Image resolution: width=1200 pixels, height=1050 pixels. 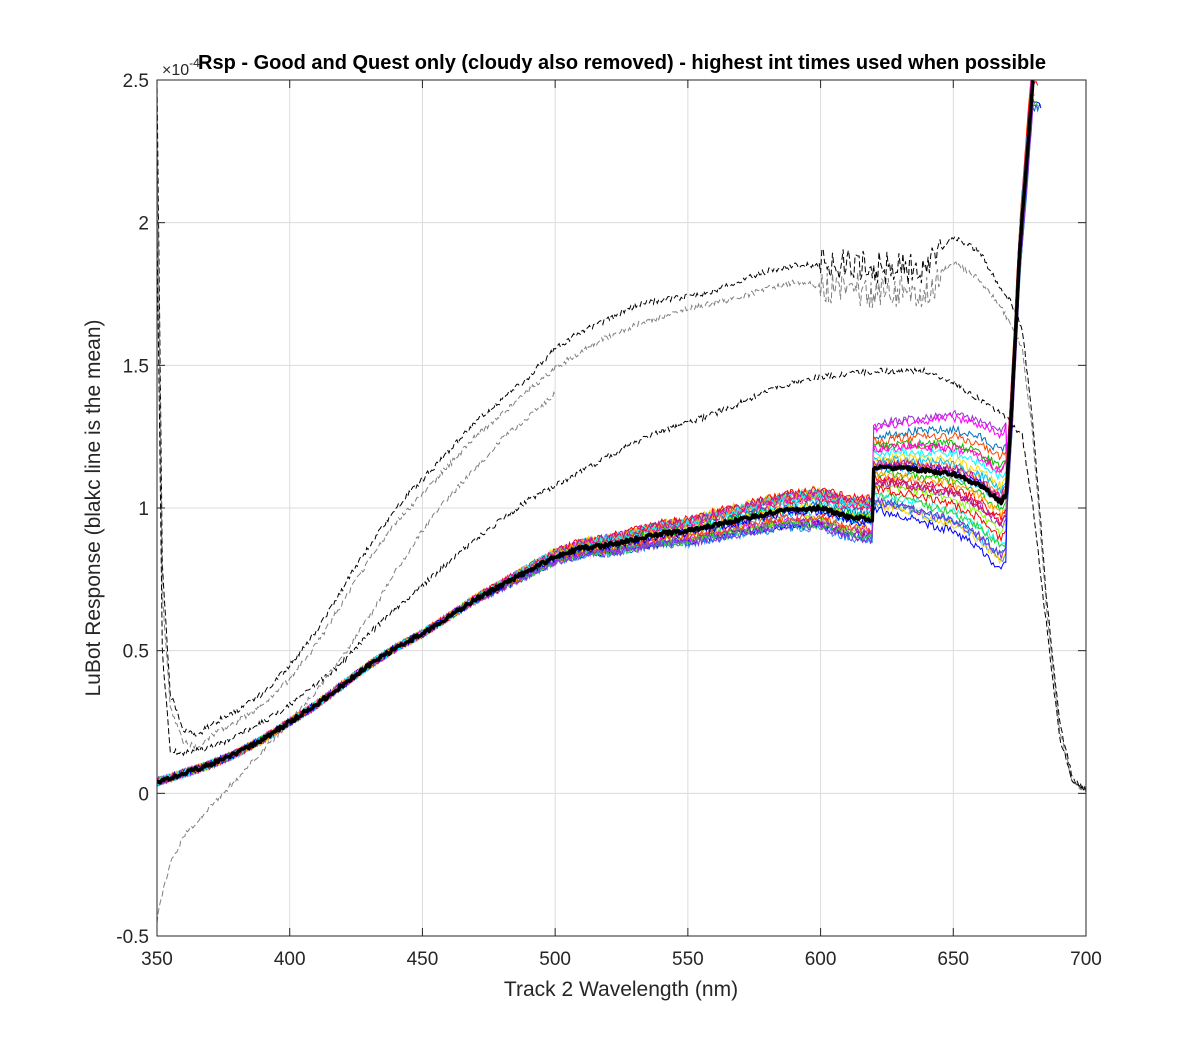 What do you see at coordinates (821, 959) in the screenshot?
I see `x-tick-label: 600` at bounding box center [821, 959].